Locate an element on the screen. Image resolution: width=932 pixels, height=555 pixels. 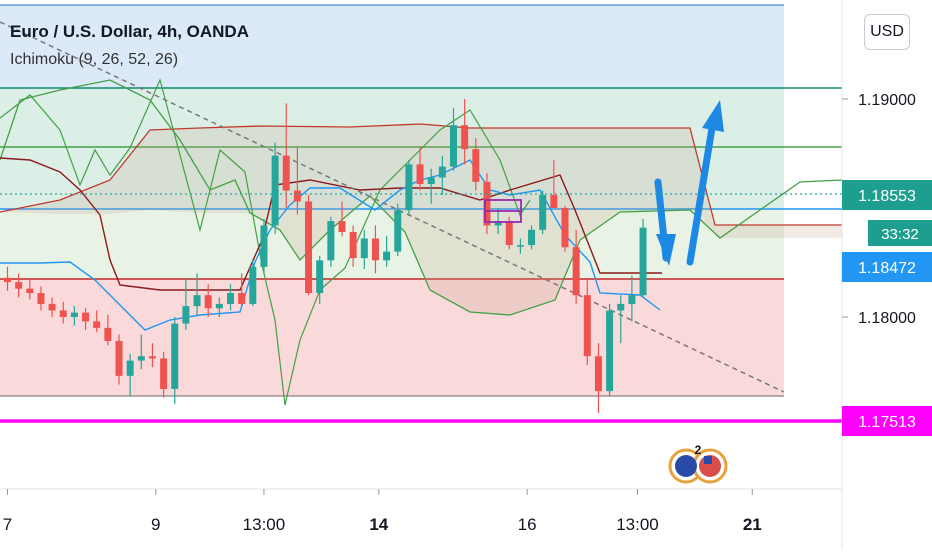
x-tick-label: 9 is located at coordinates (155, 524).